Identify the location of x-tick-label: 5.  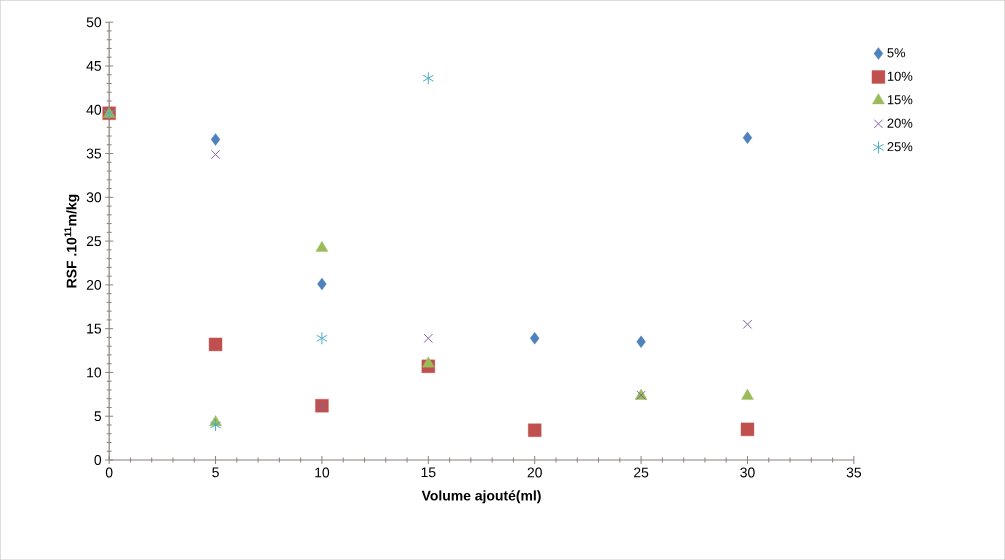
(215, 472).